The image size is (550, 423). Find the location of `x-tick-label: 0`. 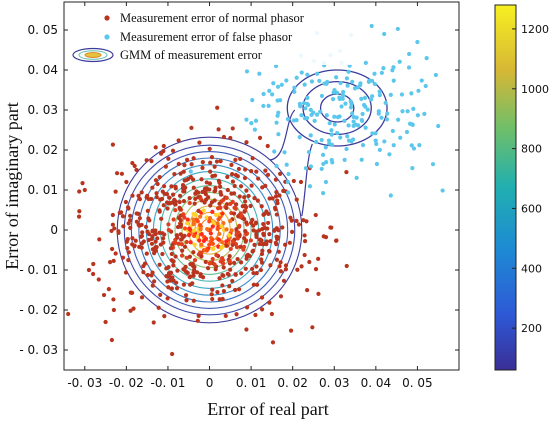

x-tick-label: 0 is located at coordinates (210, 383).